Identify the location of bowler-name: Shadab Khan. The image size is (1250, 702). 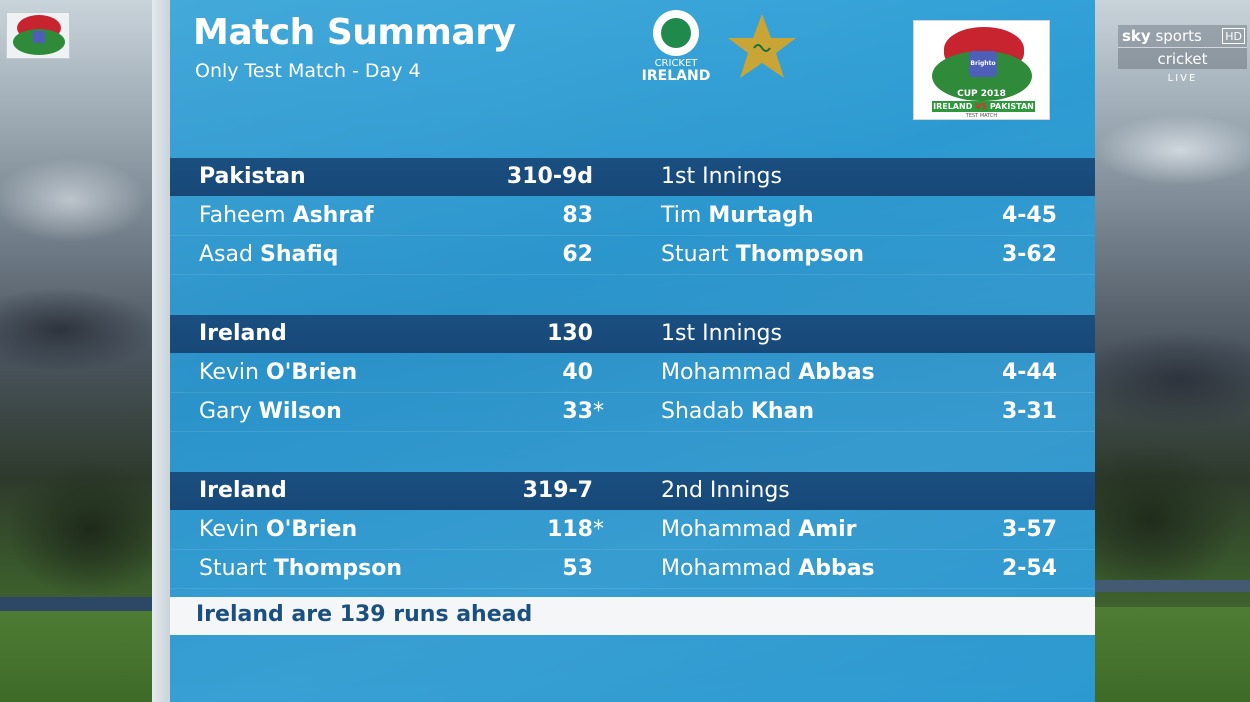
(737, 411).